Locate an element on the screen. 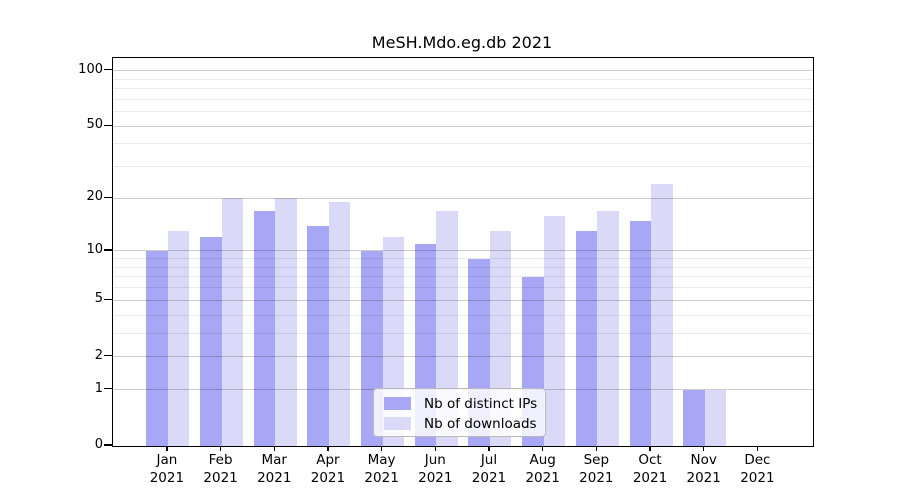 The width and height of the screenshot is (900, 500). bar-mar-downloads is located at coordinates (286, 322).